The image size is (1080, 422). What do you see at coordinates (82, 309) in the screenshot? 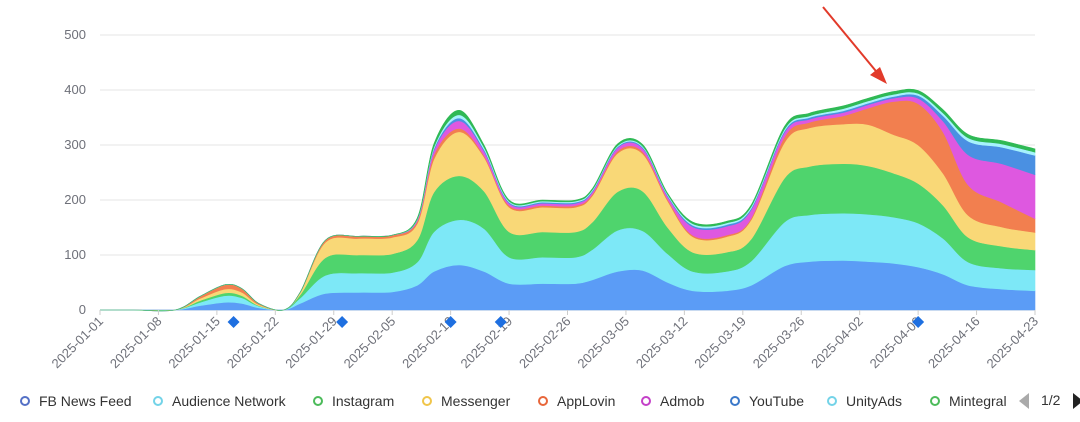
I see `y-tick-label: 0` at bounding box center [82, 309].